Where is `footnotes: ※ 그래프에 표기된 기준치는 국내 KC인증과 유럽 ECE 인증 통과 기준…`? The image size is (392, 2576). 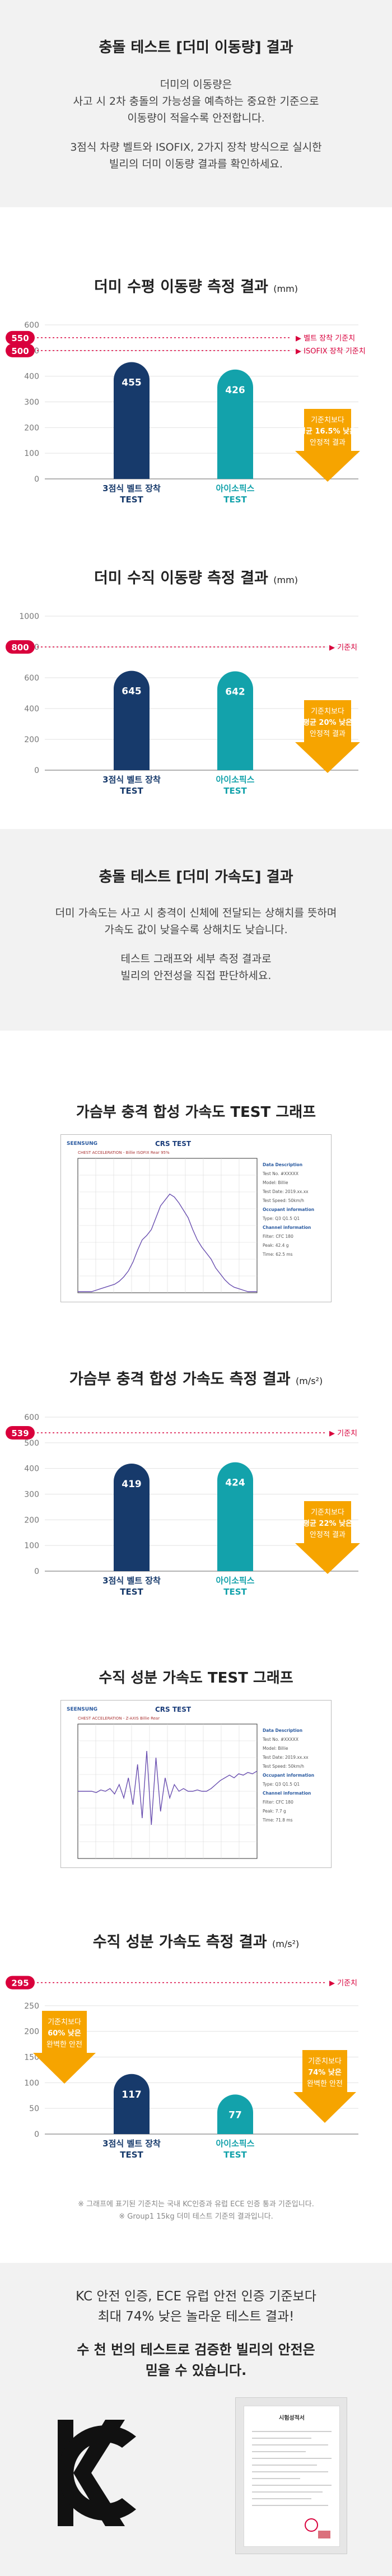
footnotes: ※ 그래프에 표기된 기준치는 국내 KC인증과 유럽 ECE 인증 통과 기준… is located at coordinates (196, 2210).